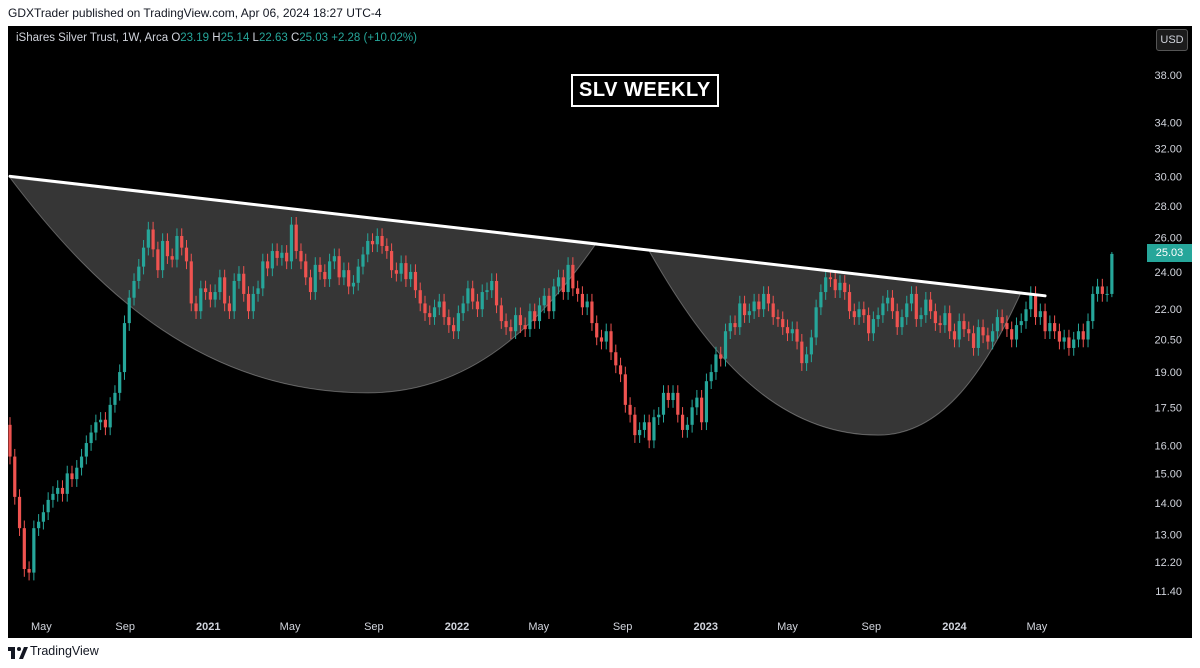 The width and height of the screenshot is (1200, 668). Describe the element at coordinates (195, 38) in the screenshot. I see `open-value: 23.19` at that location.